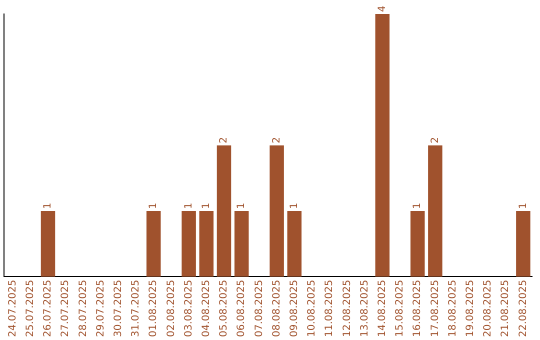 The width and height of the screenshot is (540, 340). Describe the element at coordinates (154, 309) in the screenshot. I see `x-tick-label: 01.08.2025` at that location.